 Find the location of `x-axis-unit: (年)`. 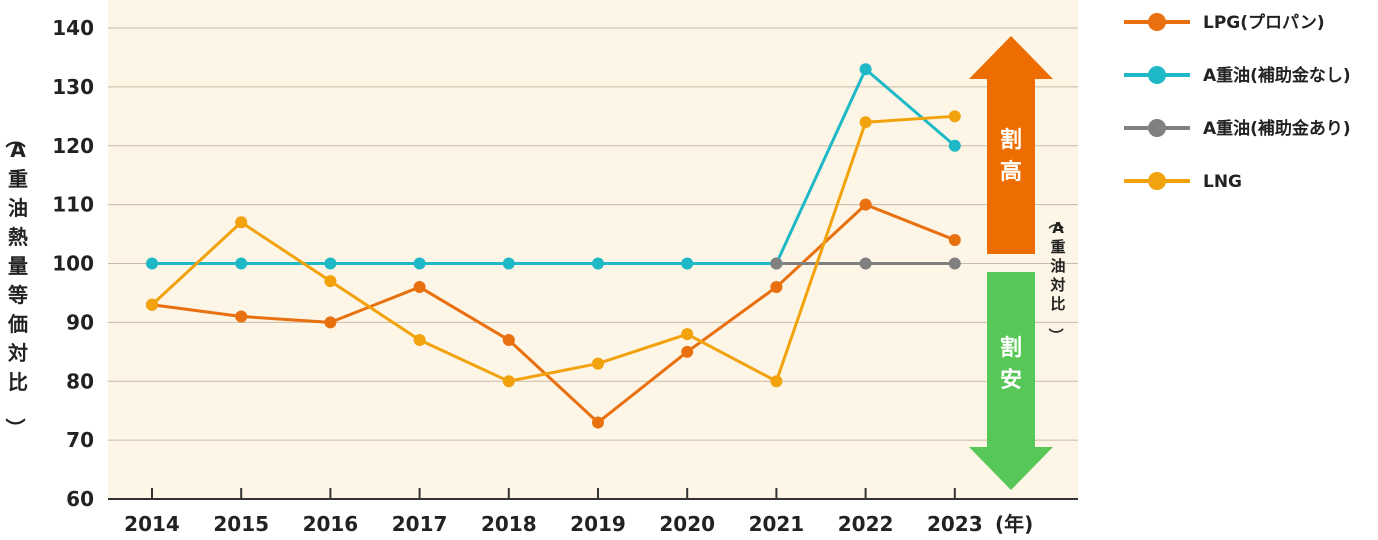

x-axis-unit: (年) is located at coordinates (1014, 524).